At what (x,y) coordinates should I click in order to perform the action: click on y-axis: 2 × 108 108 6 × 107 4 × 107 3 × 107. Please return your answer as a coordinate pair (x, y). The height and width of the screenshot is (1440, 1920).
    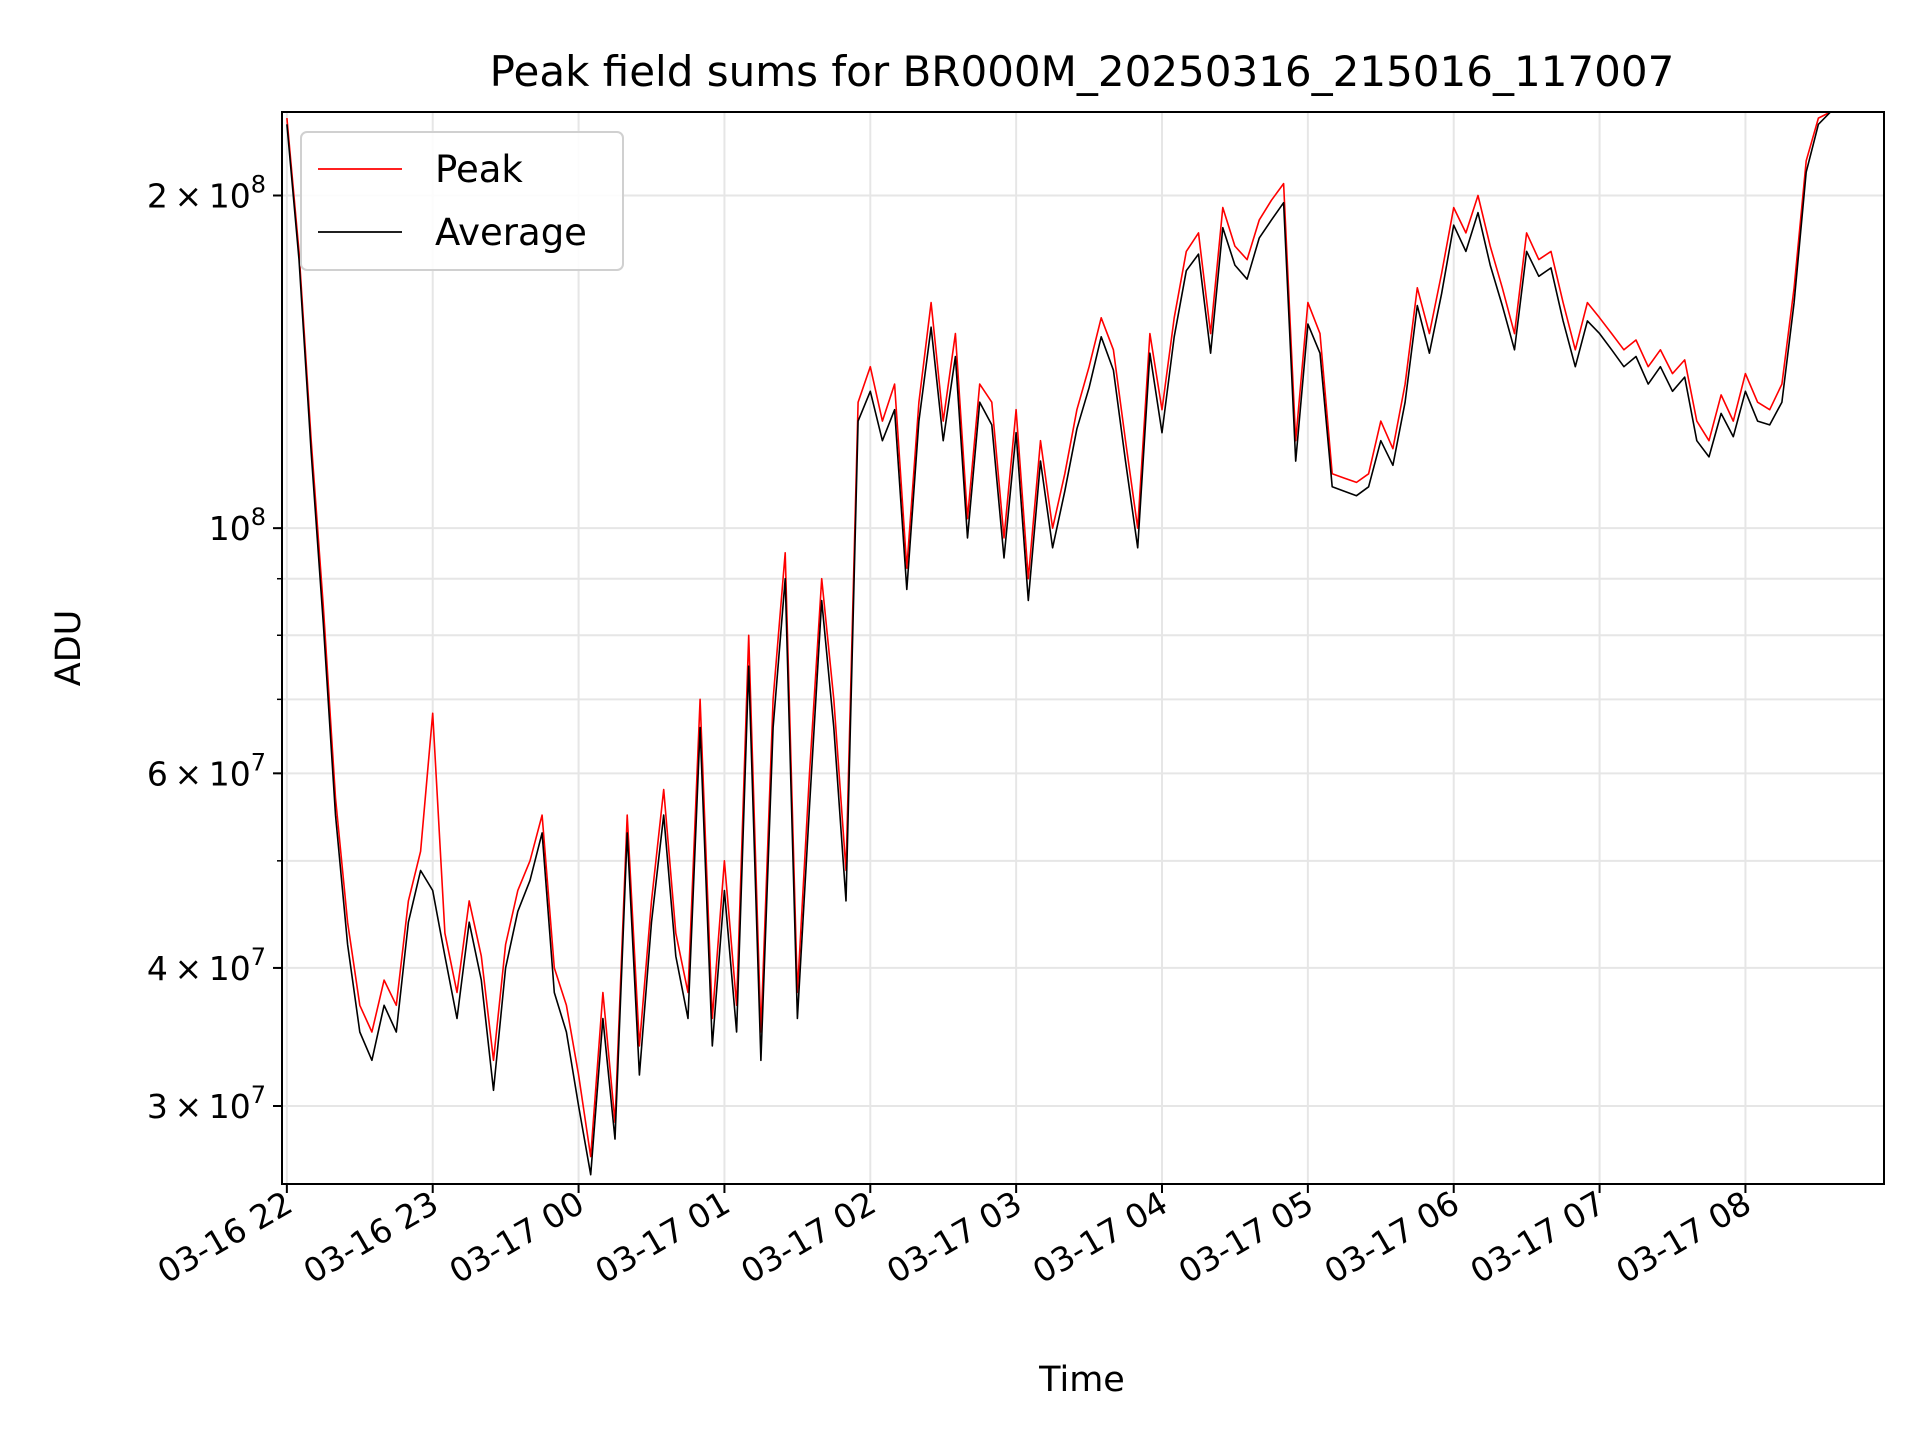
    Looking at the image, I should click on (214, 648).